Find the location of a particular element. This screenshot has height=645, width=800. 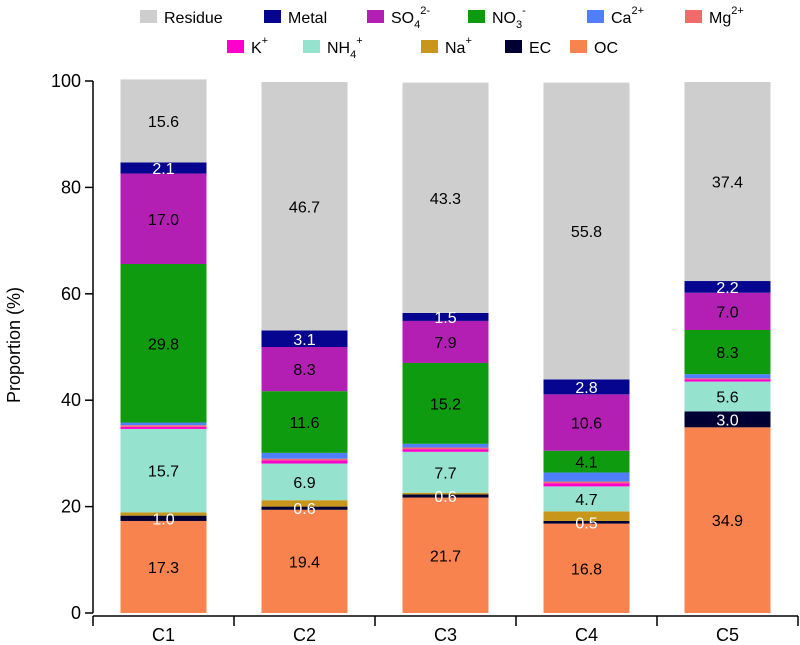

x-tick-label-c3: C3 is located at coordinates (445, 635).